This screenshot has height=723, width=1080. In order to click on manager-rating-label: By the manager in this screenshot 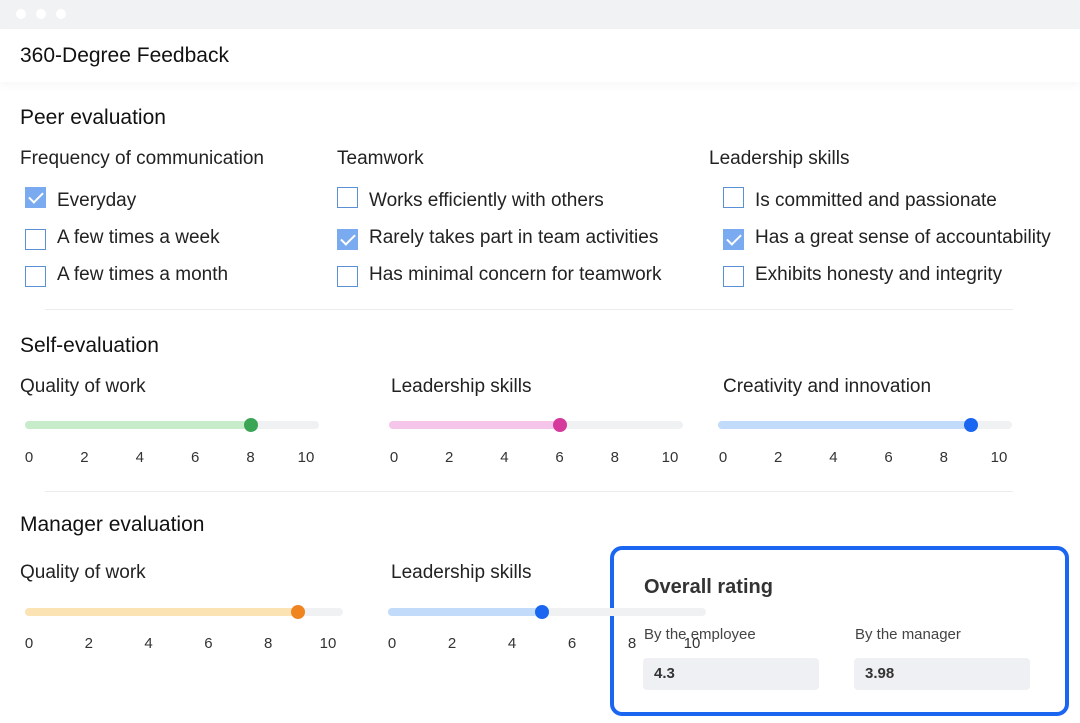, I will do `click(908, 634)`.